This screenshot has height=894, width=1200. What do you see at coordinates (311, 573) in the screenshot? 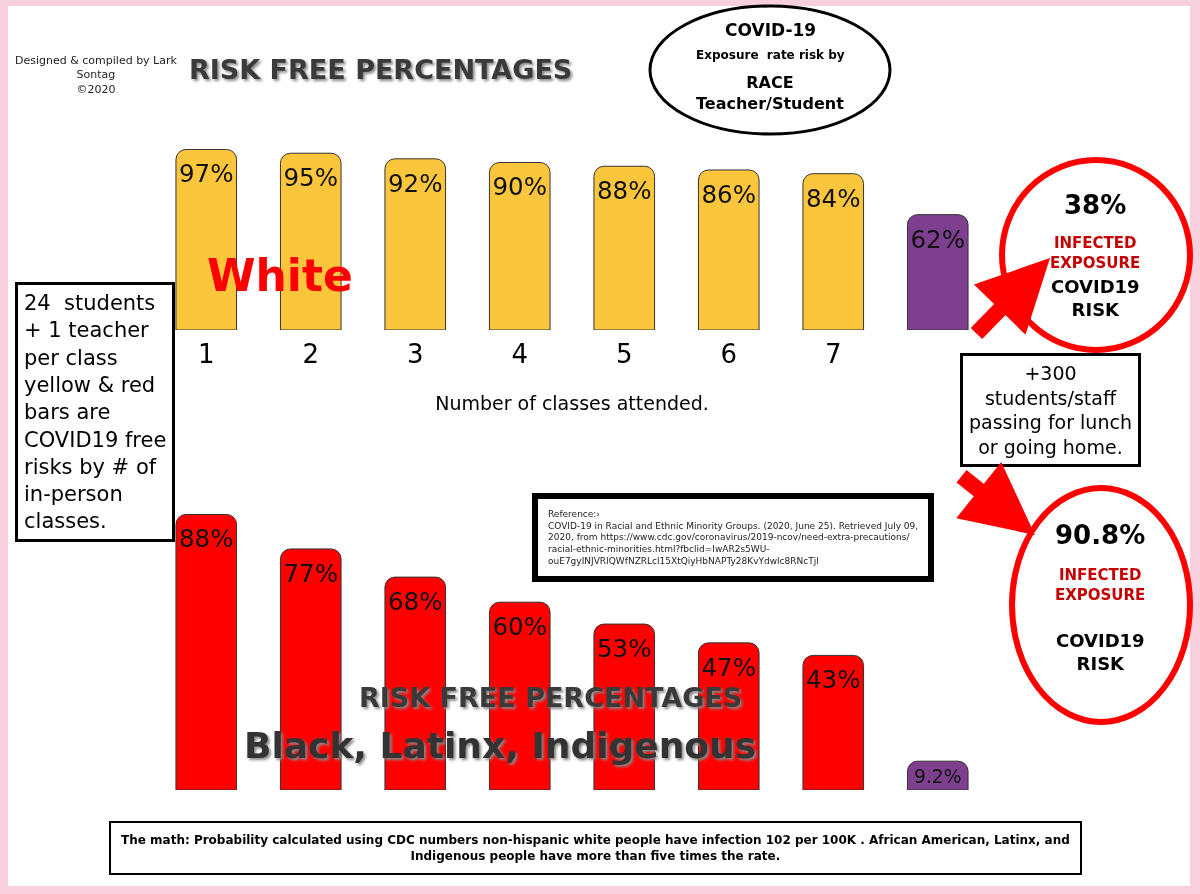
I see `data-label: 77%` at bounding box center [311, 573].